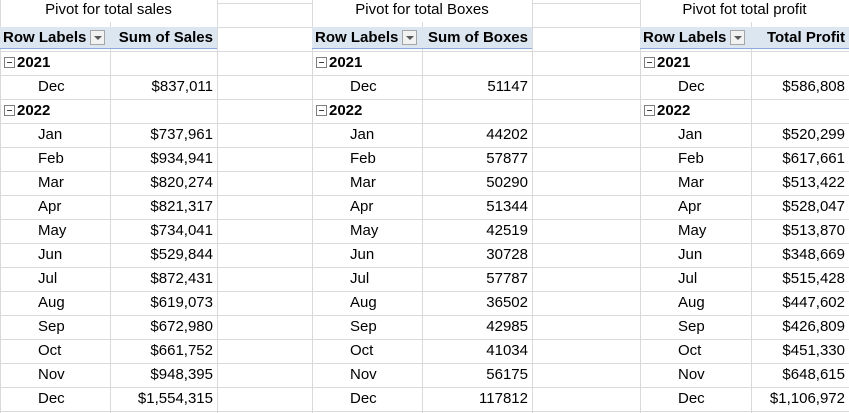  I want to click on month-value: $529,844, so click(181, 254).